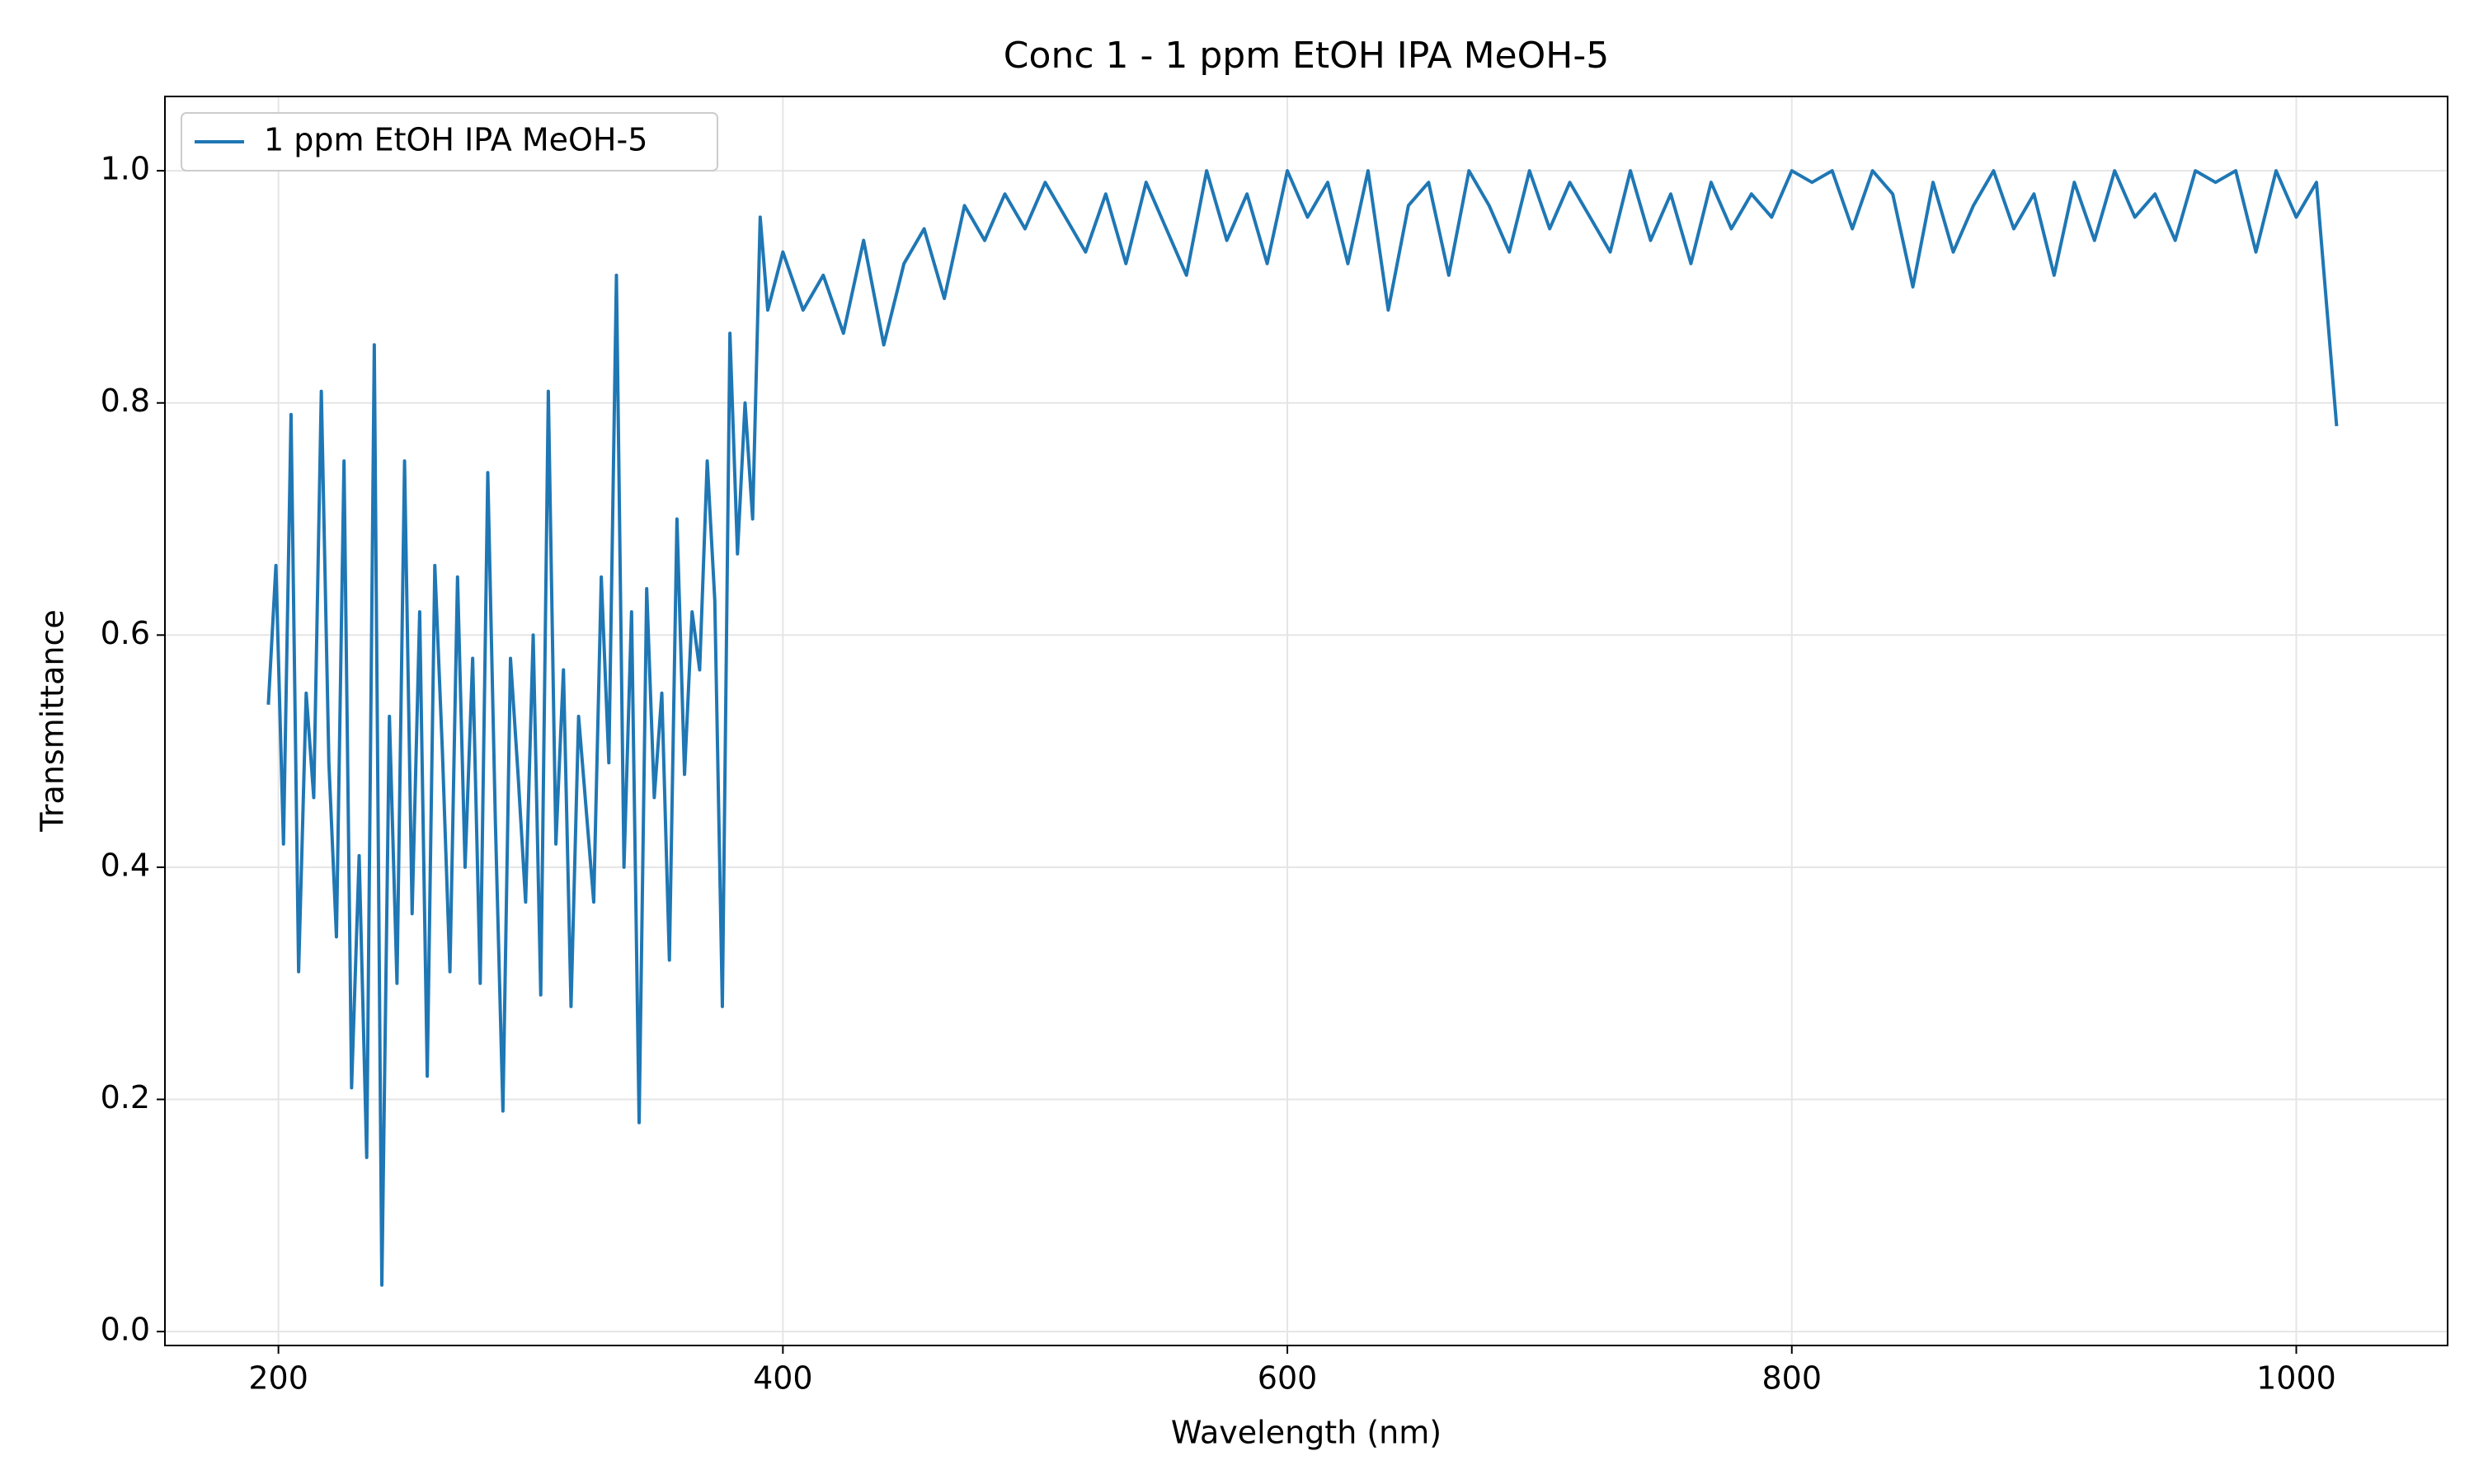 Image resolution: width=2474 pixels, height=1484 pixels. What do you see at coordinates (125, 1330) in the screenshot?
I see `y-tick-label: 0.0` at bounding box center [125, 1330].